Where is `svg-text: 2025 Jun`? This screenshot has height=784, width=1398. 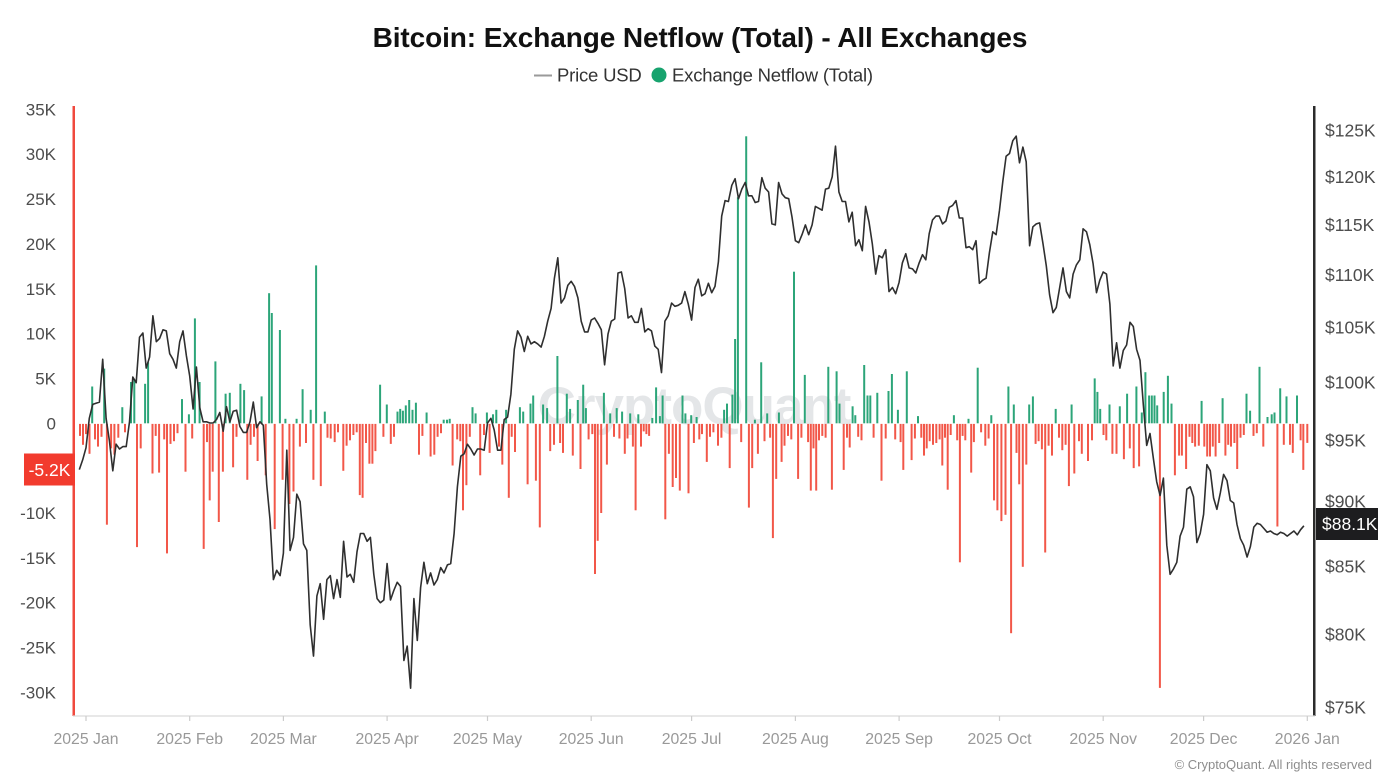
svg-text: 2025 Jun is located at coordinates (591, 739).